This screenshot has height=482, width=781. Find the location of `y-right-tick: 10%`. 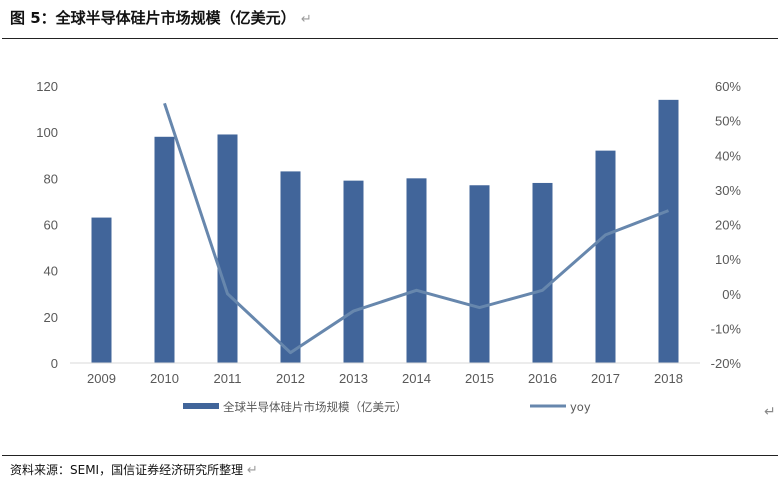

y-right-tick: 10% is located at coordinates (728, 259).